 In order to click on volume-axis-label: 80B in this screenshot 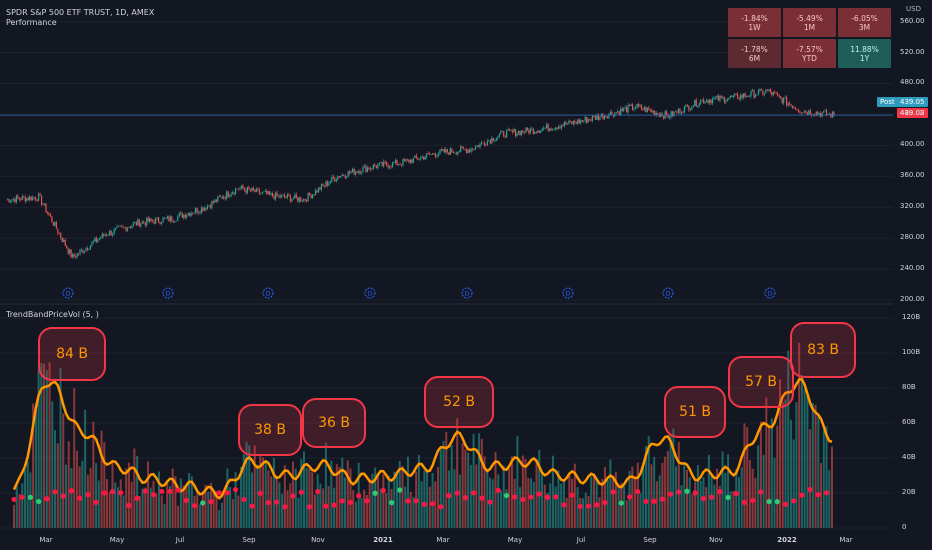, I will do `click(909, 387)`.